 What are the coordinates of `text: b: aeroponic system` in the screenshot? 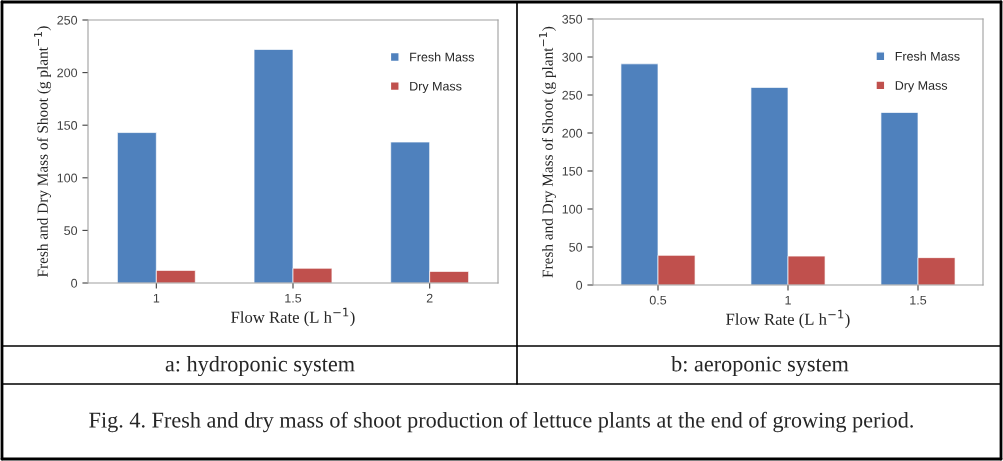 It's located at (760, 366).